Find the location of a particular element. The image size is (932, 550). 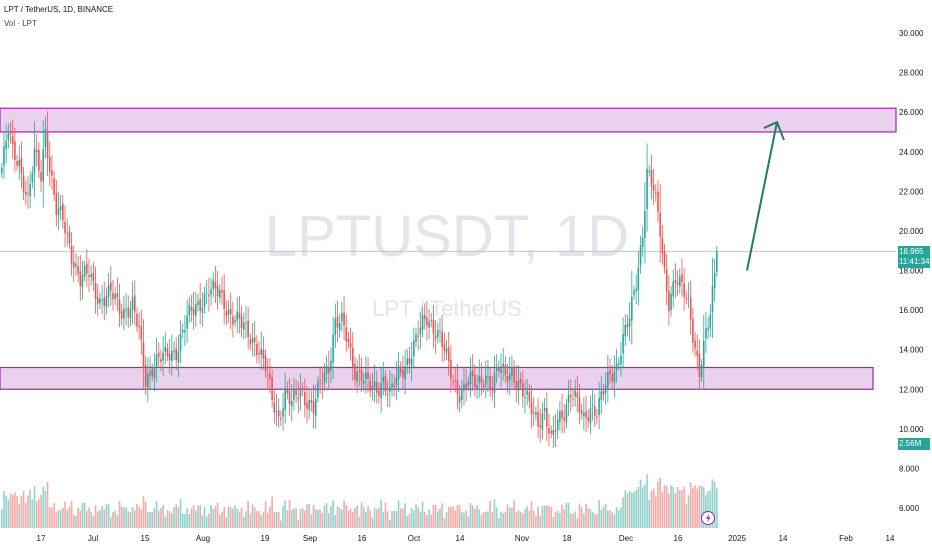

price-tick-label: 10.000 is located at coordinates (911, 429).